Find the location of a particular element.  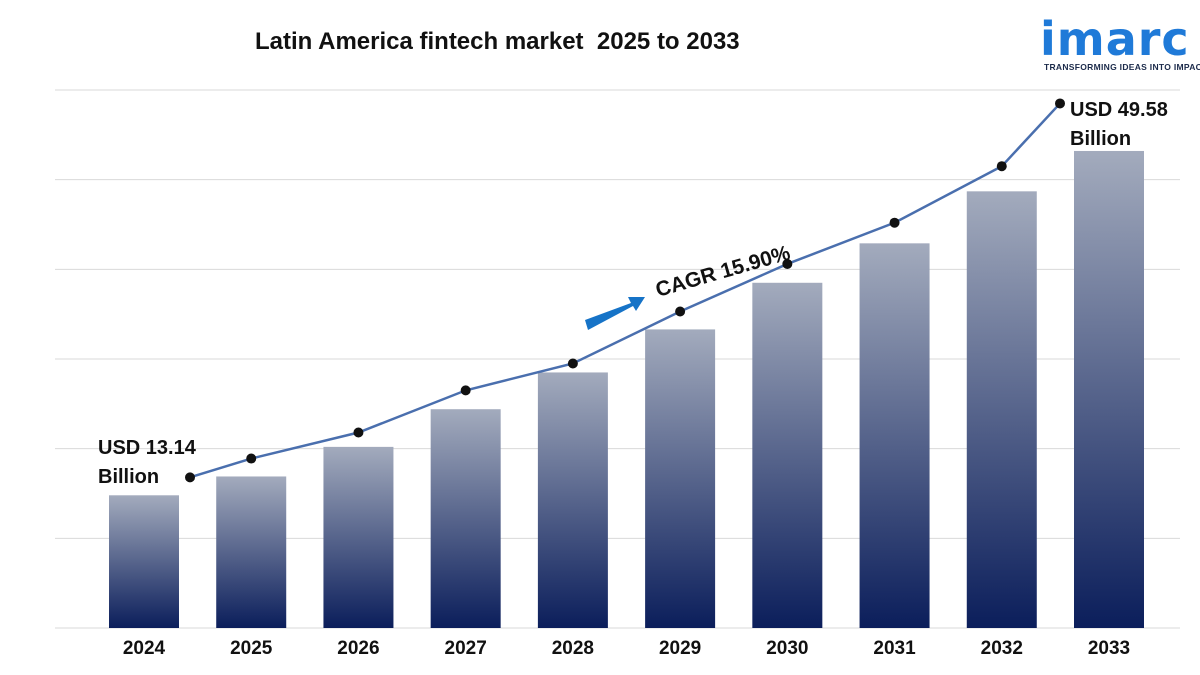

logo-tagline: TRANSFORMING IDEAS INTO IMPACT is located at coordinates (1122, 67).